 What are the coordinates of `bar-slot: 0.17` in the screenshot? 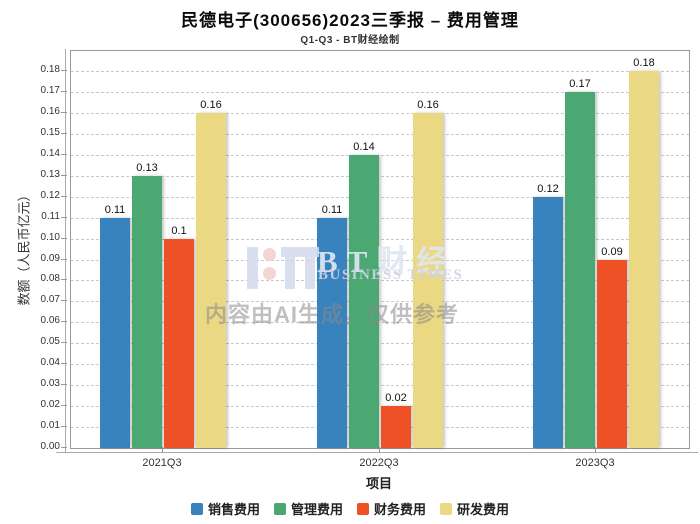 It's located at (580, 263).